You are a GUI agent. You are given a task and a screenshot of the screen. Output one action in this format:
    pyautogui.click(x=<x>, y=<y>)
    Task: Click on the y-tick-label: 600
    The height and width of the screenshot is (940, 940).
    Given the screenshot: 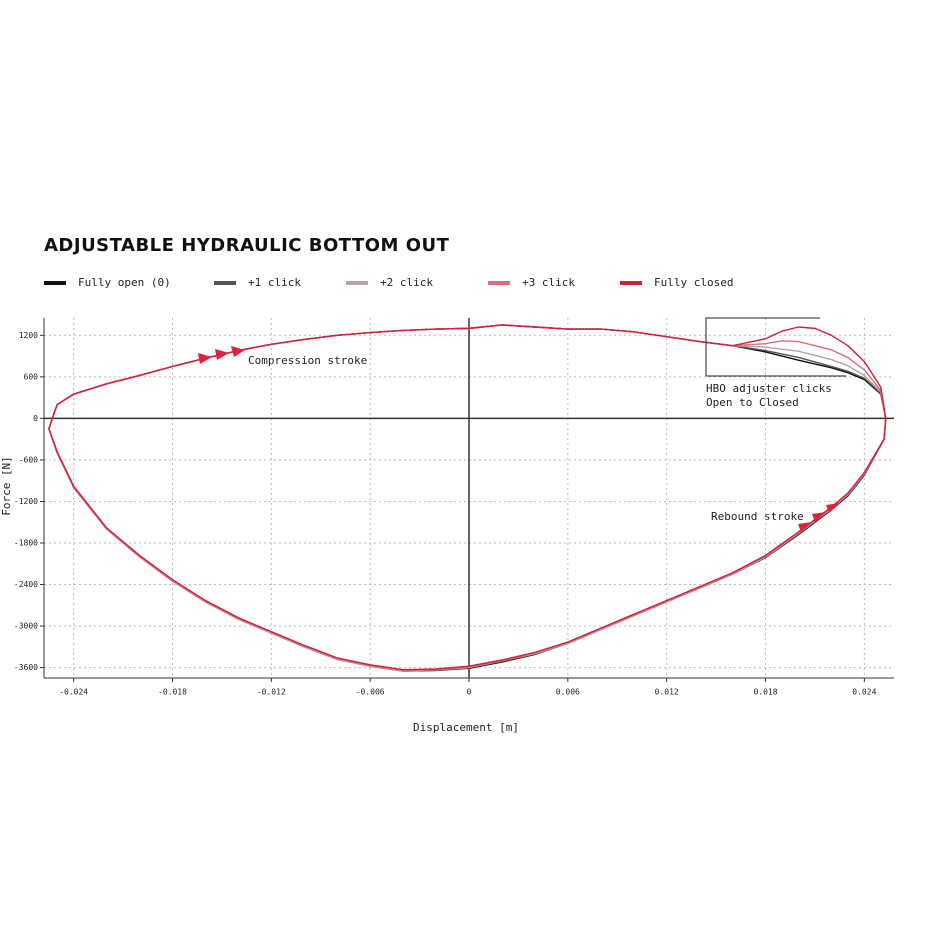 What is the action you would take?
    pyautogui.click(x=31, y=376)
    